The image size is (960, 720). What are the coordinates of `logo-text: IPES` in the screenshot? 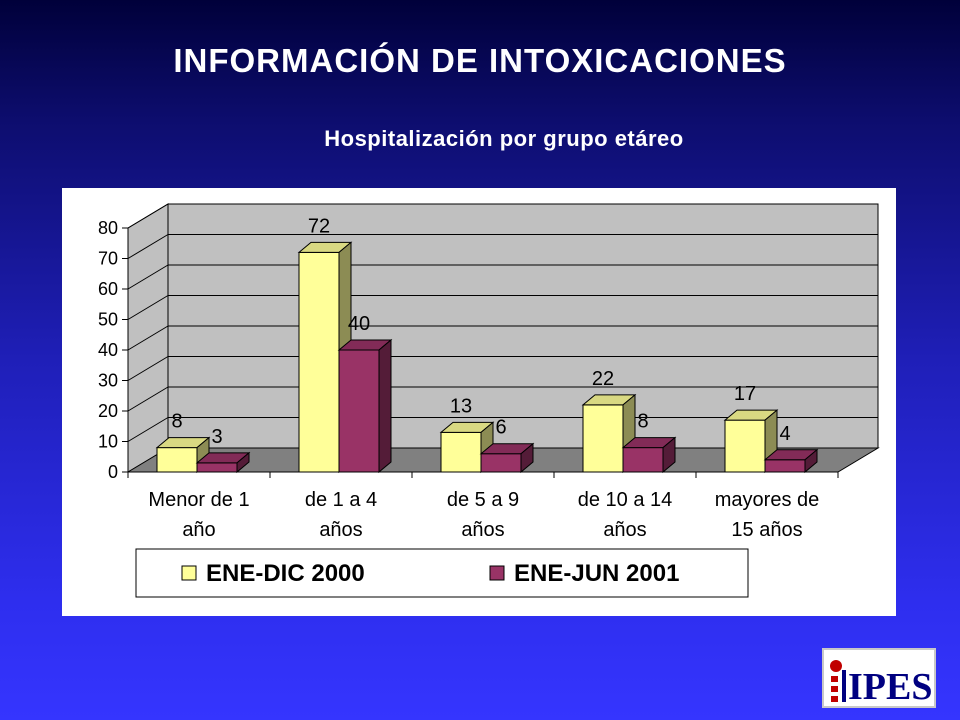 It's located at (890, 686).